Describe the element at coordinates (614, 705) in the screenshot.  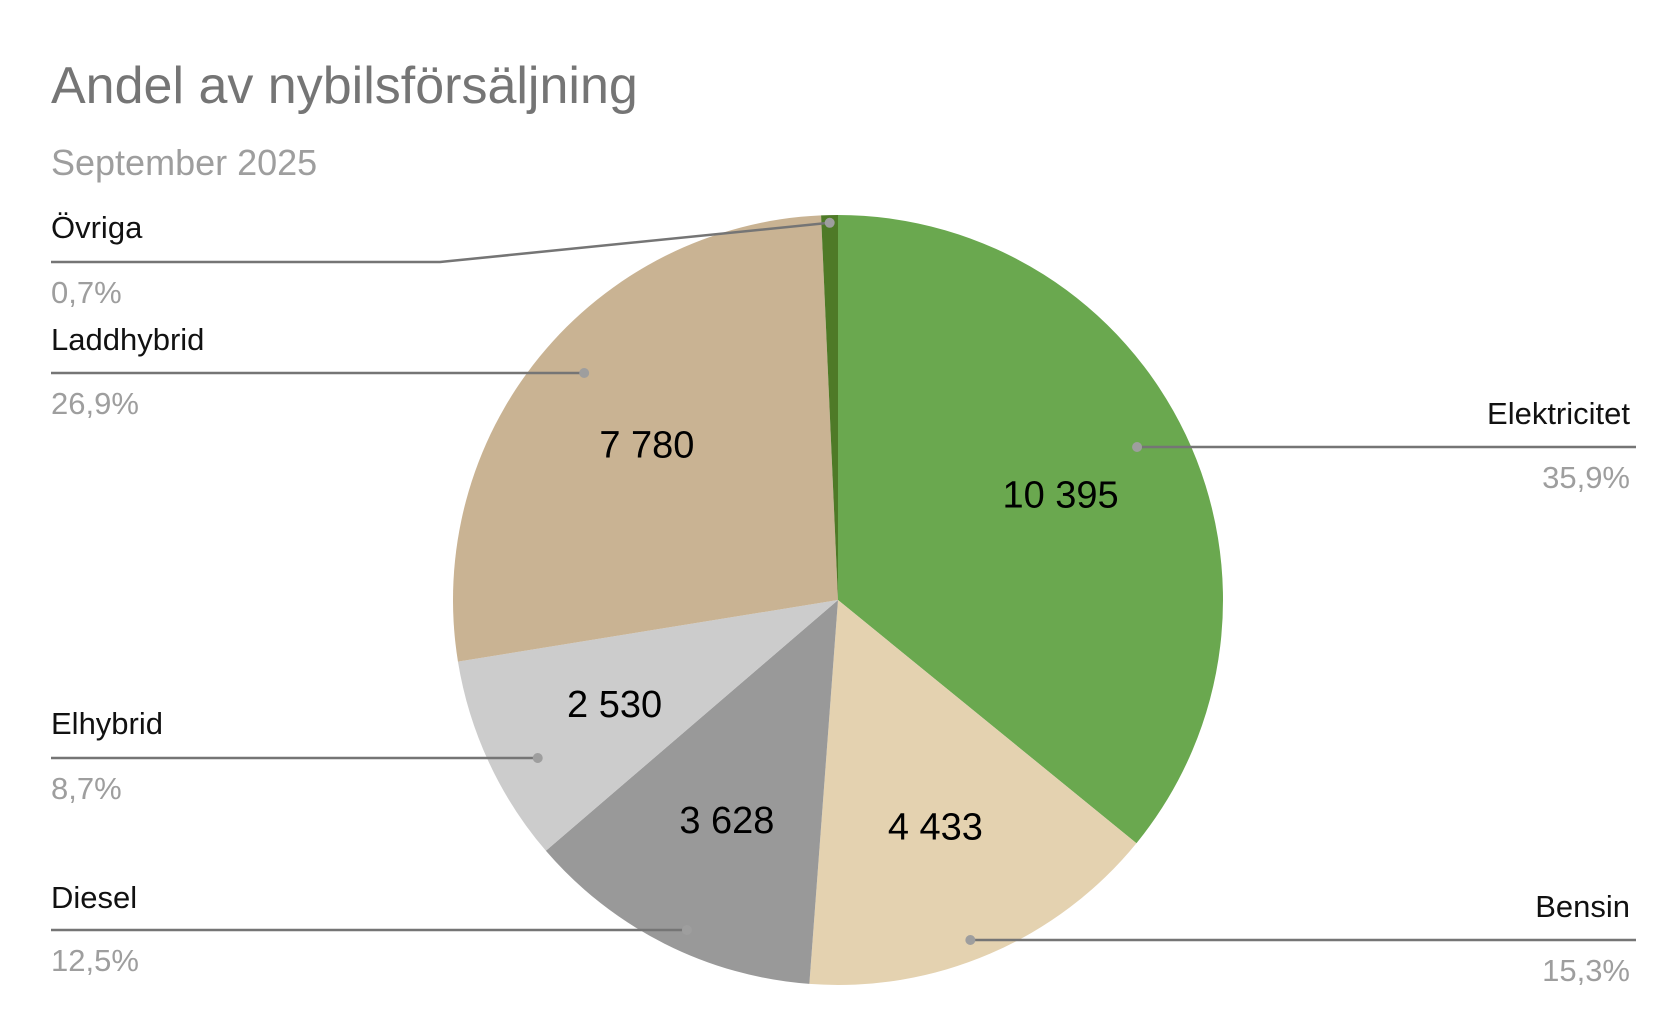
I see `slice-value-label-elhybrid: 2 530` at that location.